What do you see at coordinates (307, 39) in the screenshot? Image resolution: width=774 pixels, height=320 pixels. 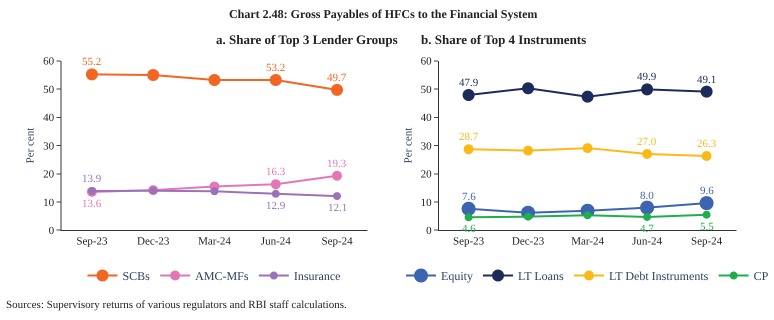 I see `chart-title: a. Share of Top 3 Lender Groups` at bounding box center [307, 39].